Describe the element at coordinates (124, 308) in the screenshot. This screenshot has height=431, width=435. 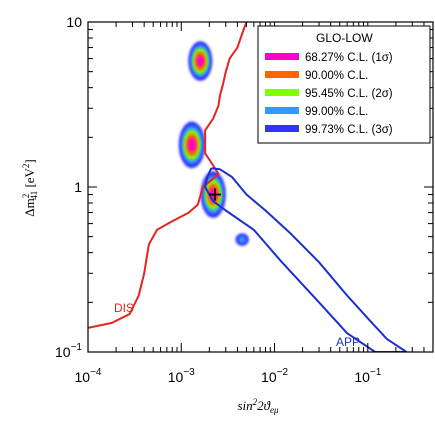
I see `curve-label-dis: DIS` at that location.